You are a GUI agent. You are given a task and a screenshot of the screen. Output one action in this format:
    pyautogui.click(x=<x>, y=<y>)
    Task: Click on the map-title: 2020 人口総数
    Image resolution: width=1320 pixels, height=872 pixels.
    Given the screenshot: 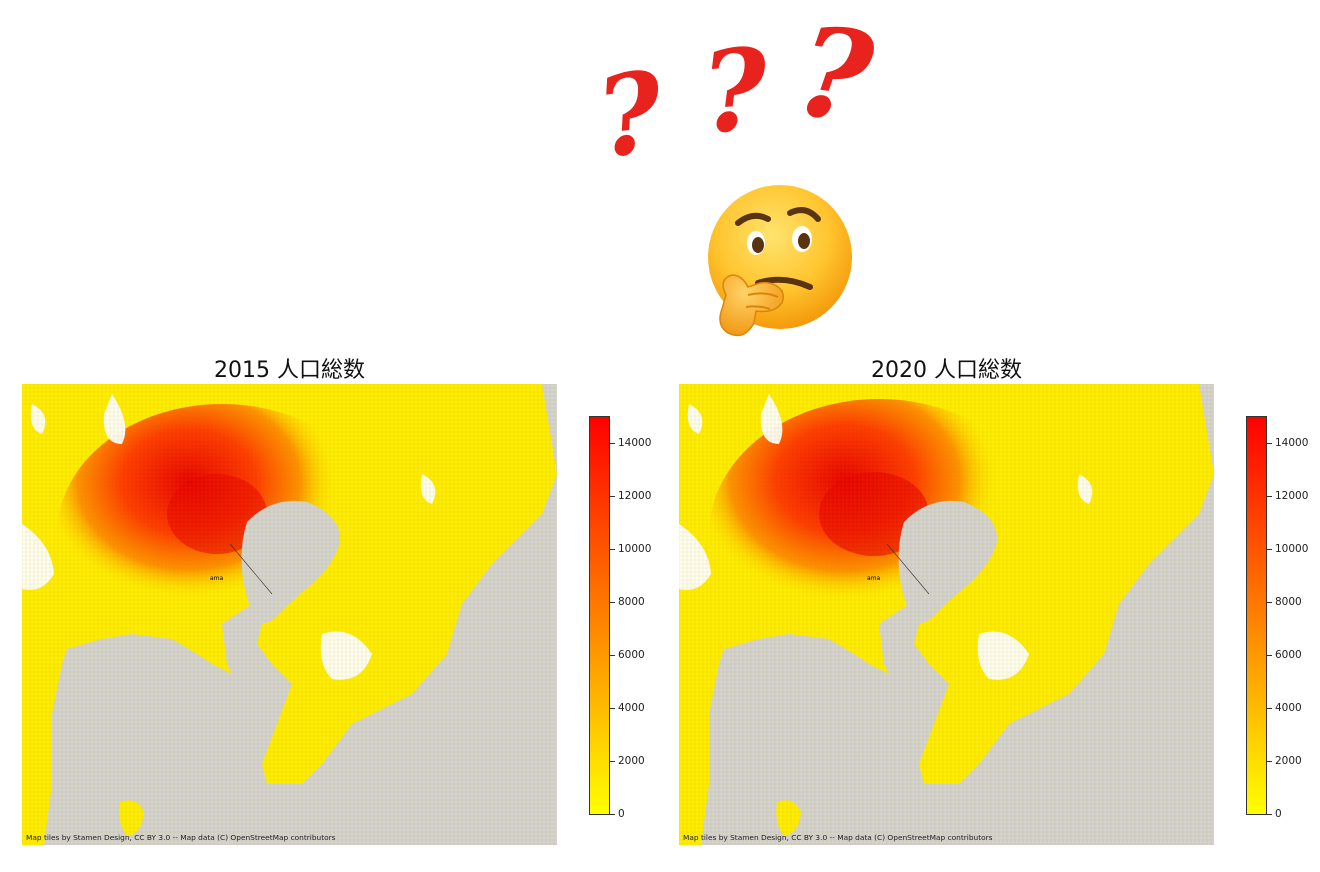 What is the action you would take?
    pyautogui.click(x=946, y=370)
    